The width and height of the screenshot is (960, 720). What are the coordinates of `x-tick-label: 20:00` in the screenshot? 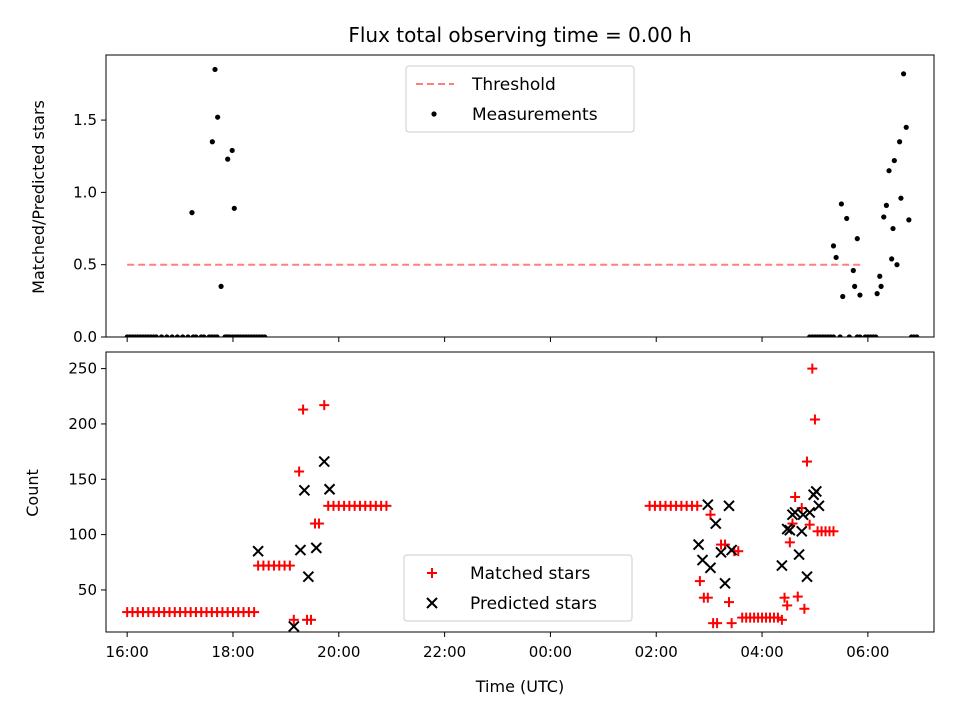 It's located at (338, 652).